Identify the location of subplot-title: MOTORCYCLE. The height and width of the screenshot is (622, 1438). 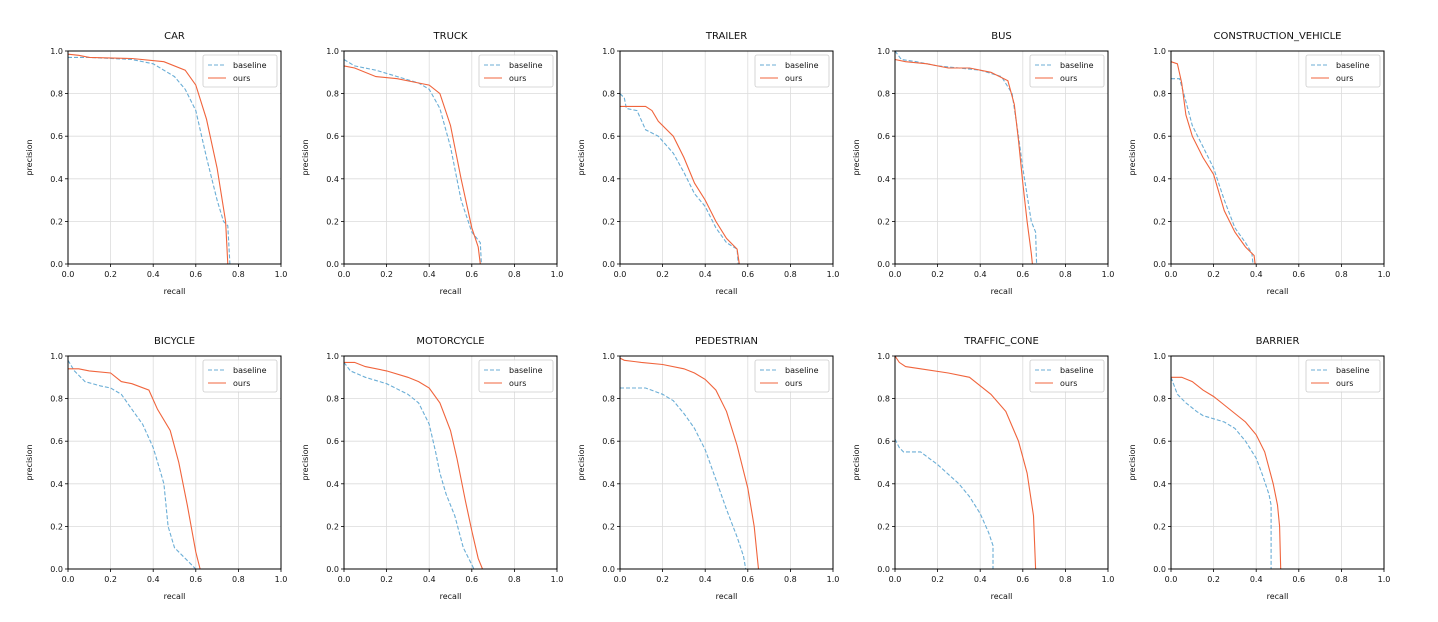
(450, 341).